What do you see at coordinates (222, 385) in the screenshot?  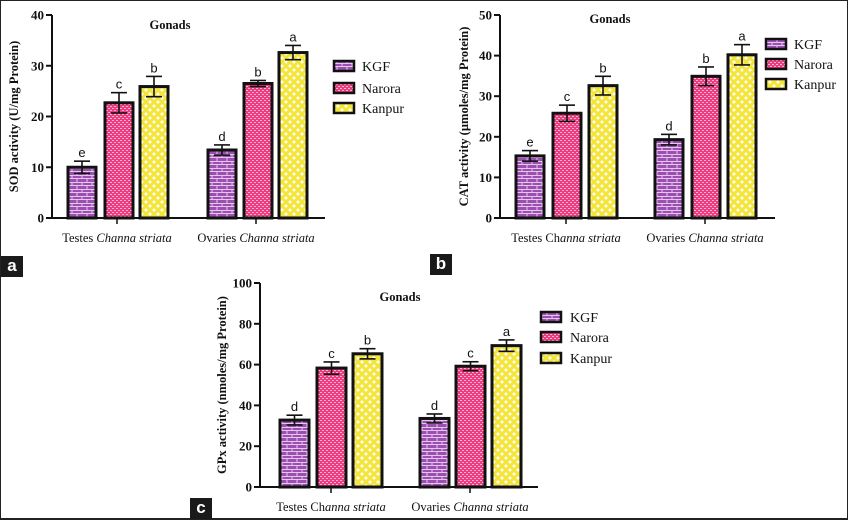 I see `y-axis-label: GPx activity (nmoles/mg Protein)` at bounding box center [222, 385].